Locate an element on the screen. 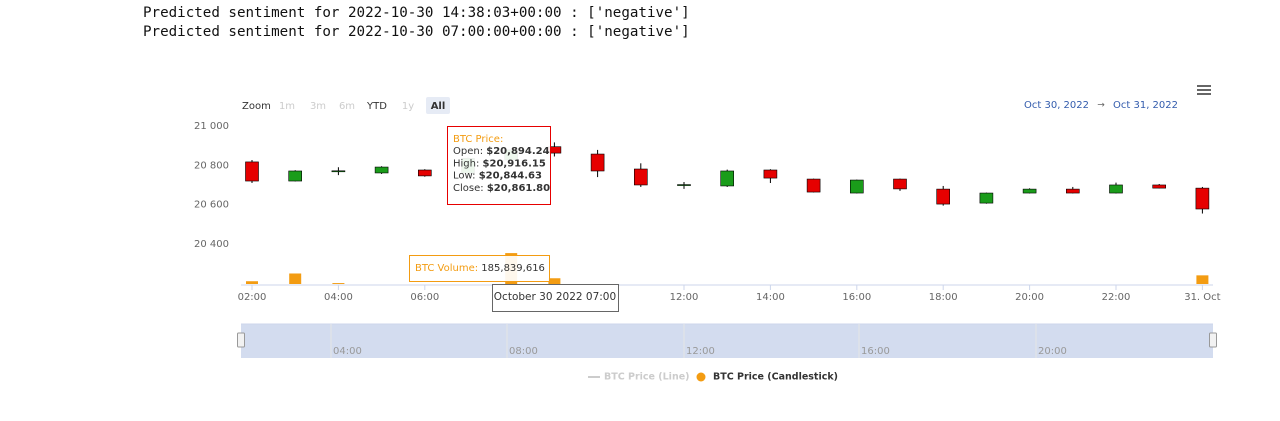 The width and height of the screenshot is (1280, 421). tooltip-label: Low: is located at coordinates (464, 176).